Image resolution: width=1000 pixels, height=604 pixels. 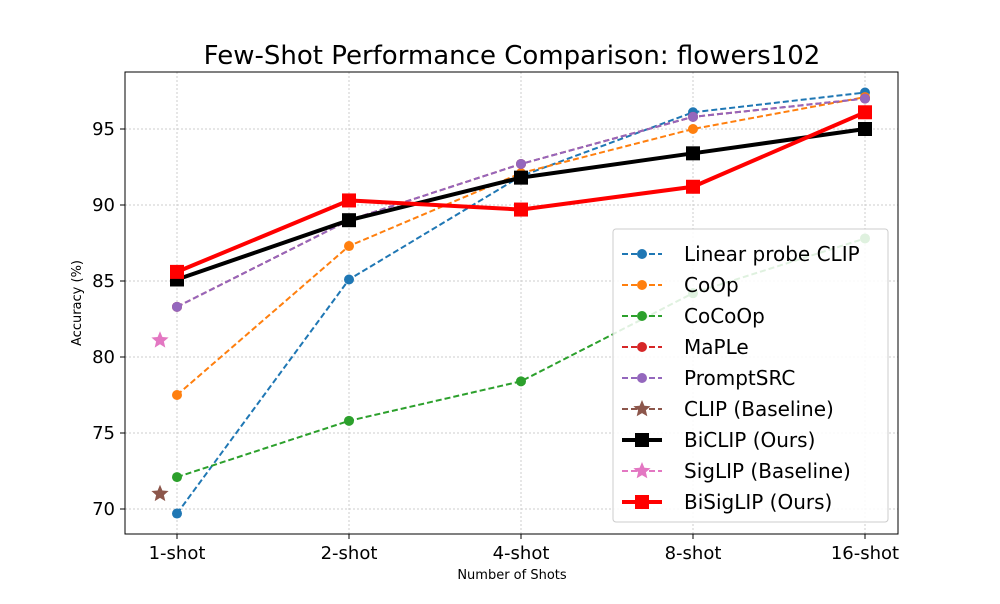 What do you see at coordinates (759, 409) in the screenshot?
I see `legend-label: CLIP (Baseline)` at bounding box center [759, 409].